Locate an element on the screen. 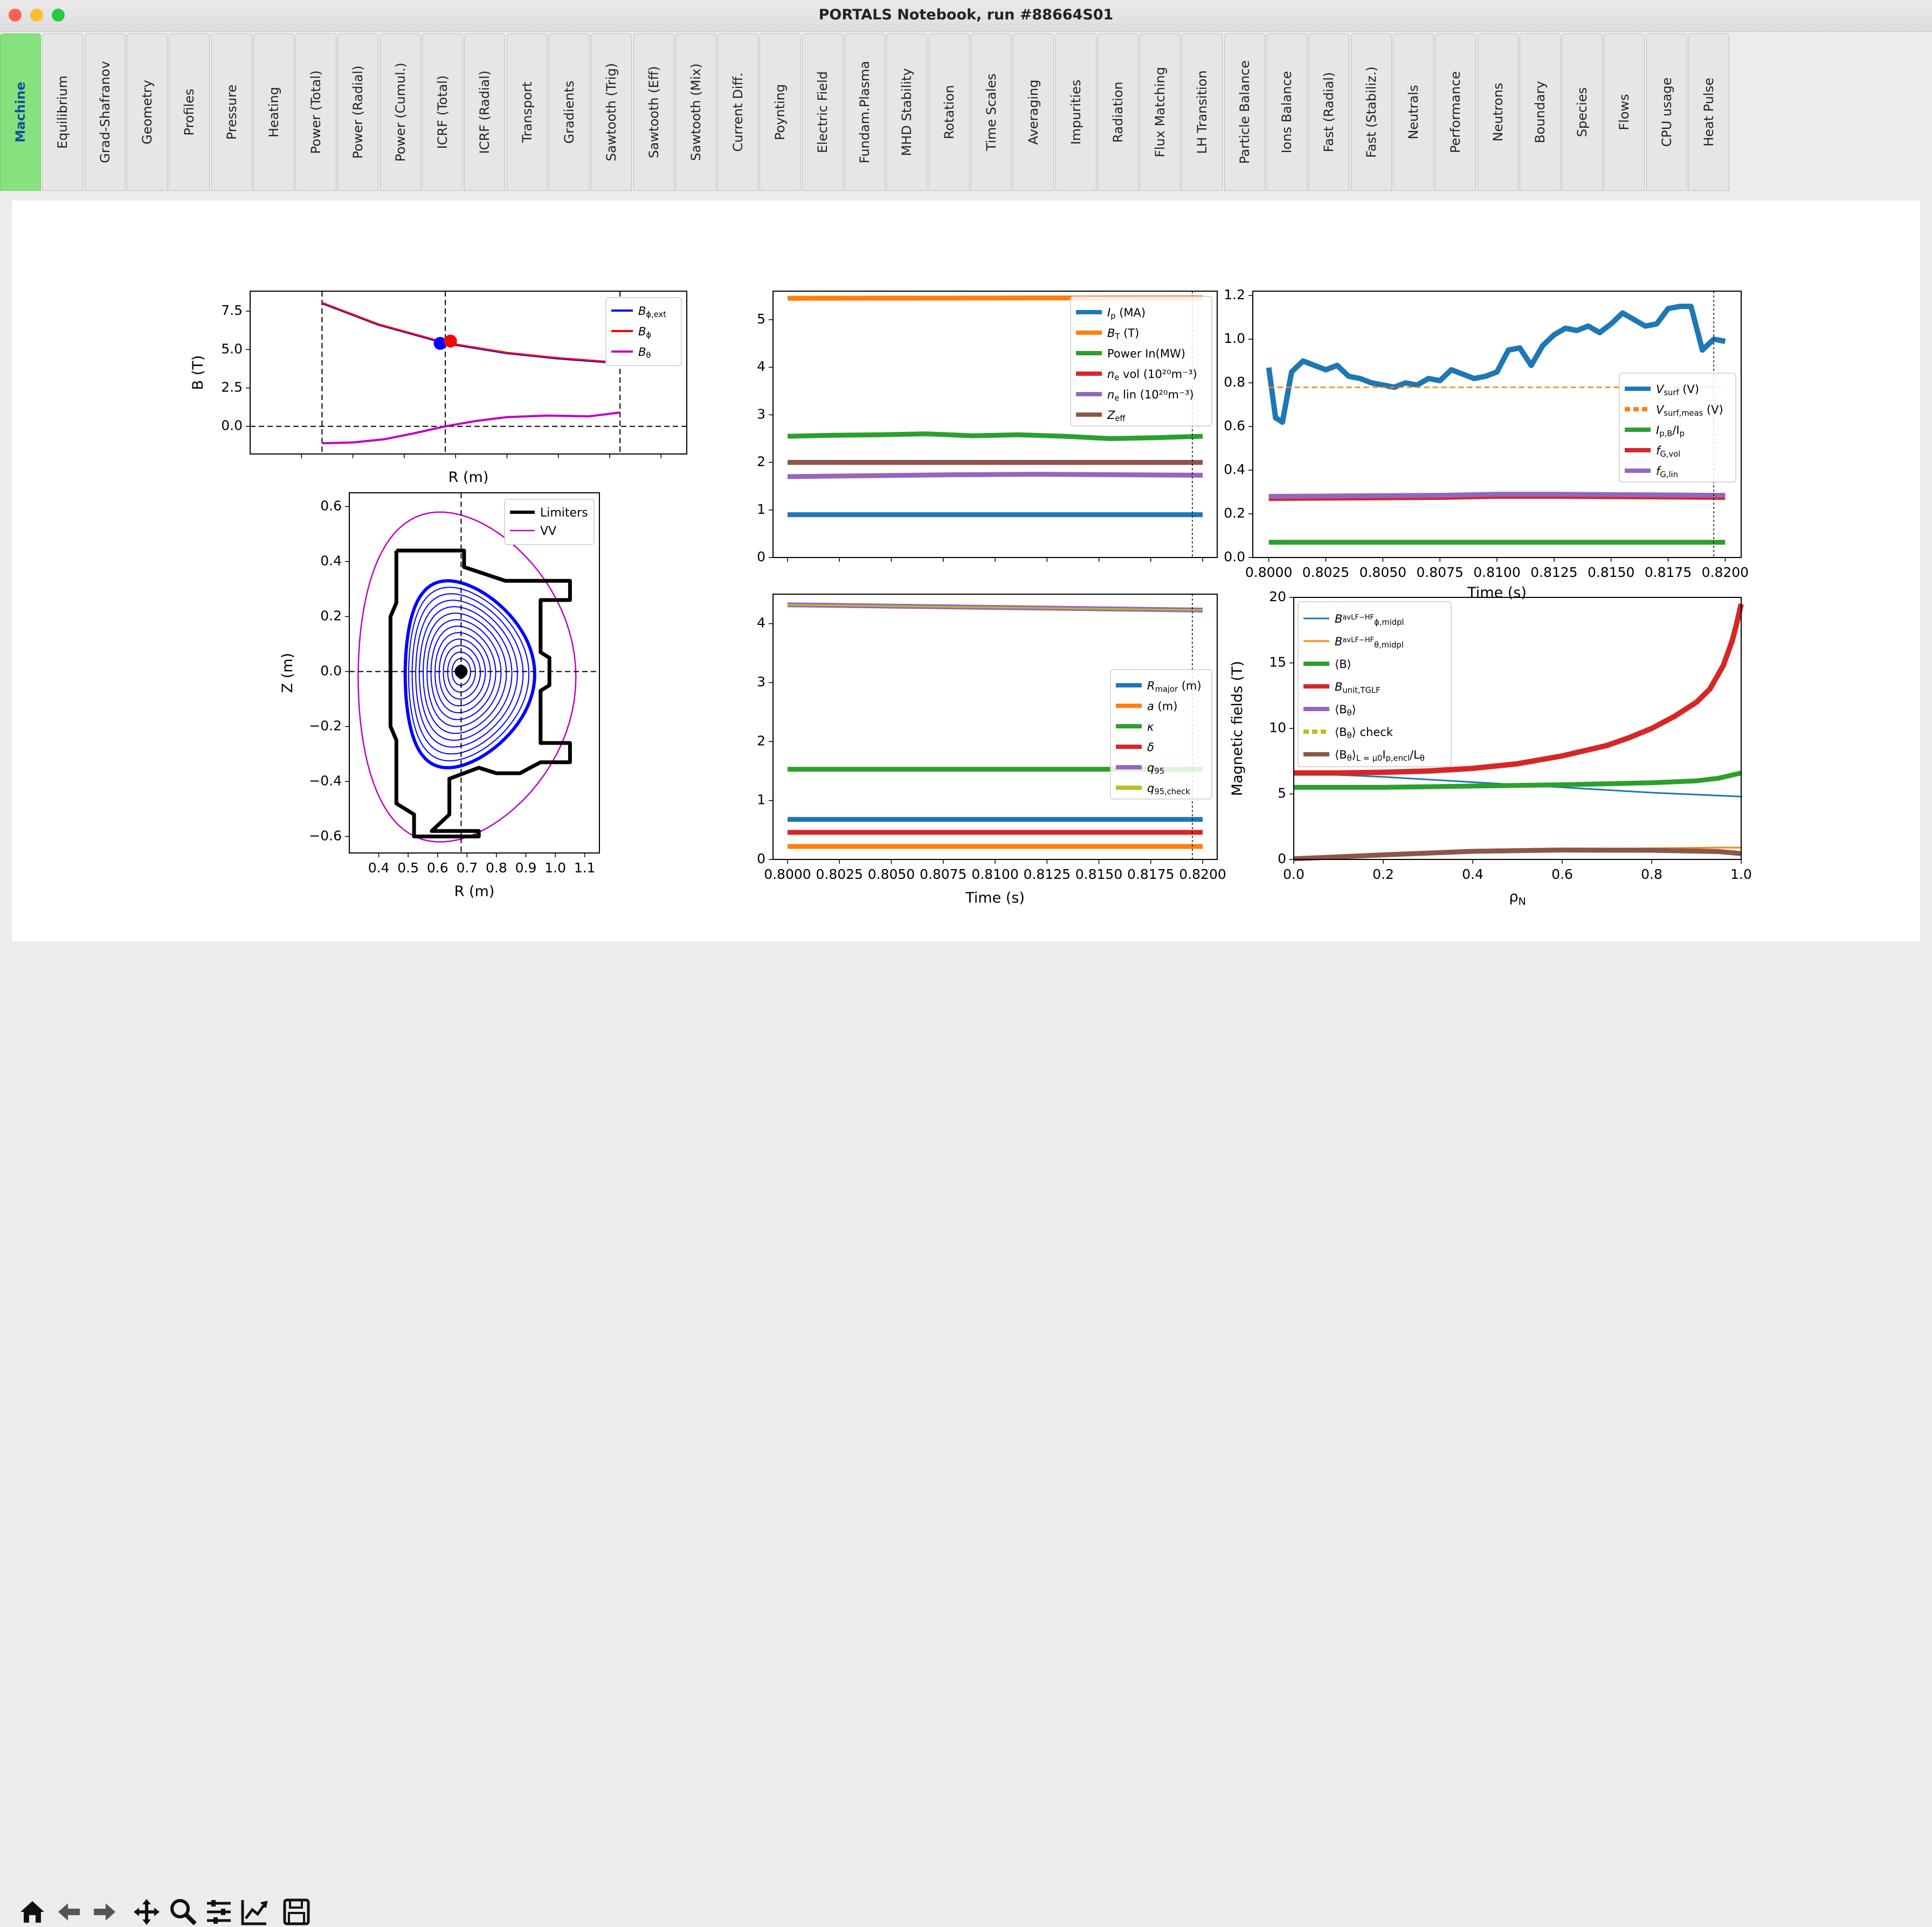 The height and width of the screenshot is (1927, 1932). tab-fast-stabiliz: Fast (Stabiliz.) is located at coordinates (1371, 112).